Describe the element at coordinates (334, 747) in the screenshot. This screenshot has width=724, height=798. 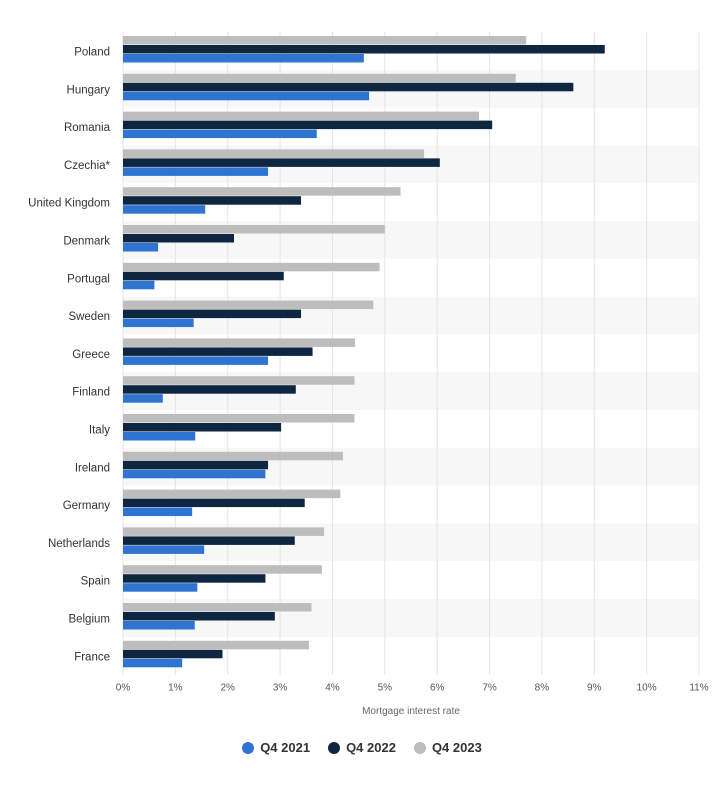
I see `legend-marker-q4-2022` at that location.